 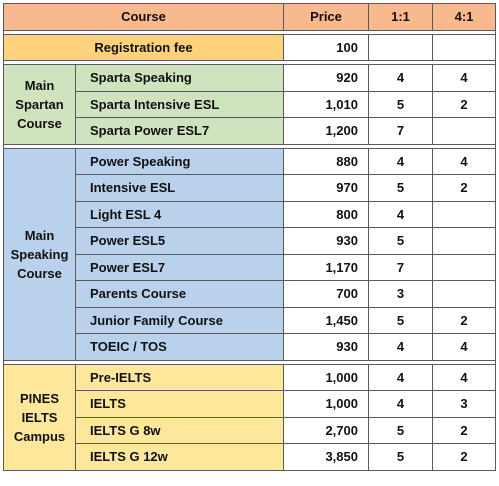 I want to click on course-name: Sparta Power ESL7, so click(x=179, y=131).